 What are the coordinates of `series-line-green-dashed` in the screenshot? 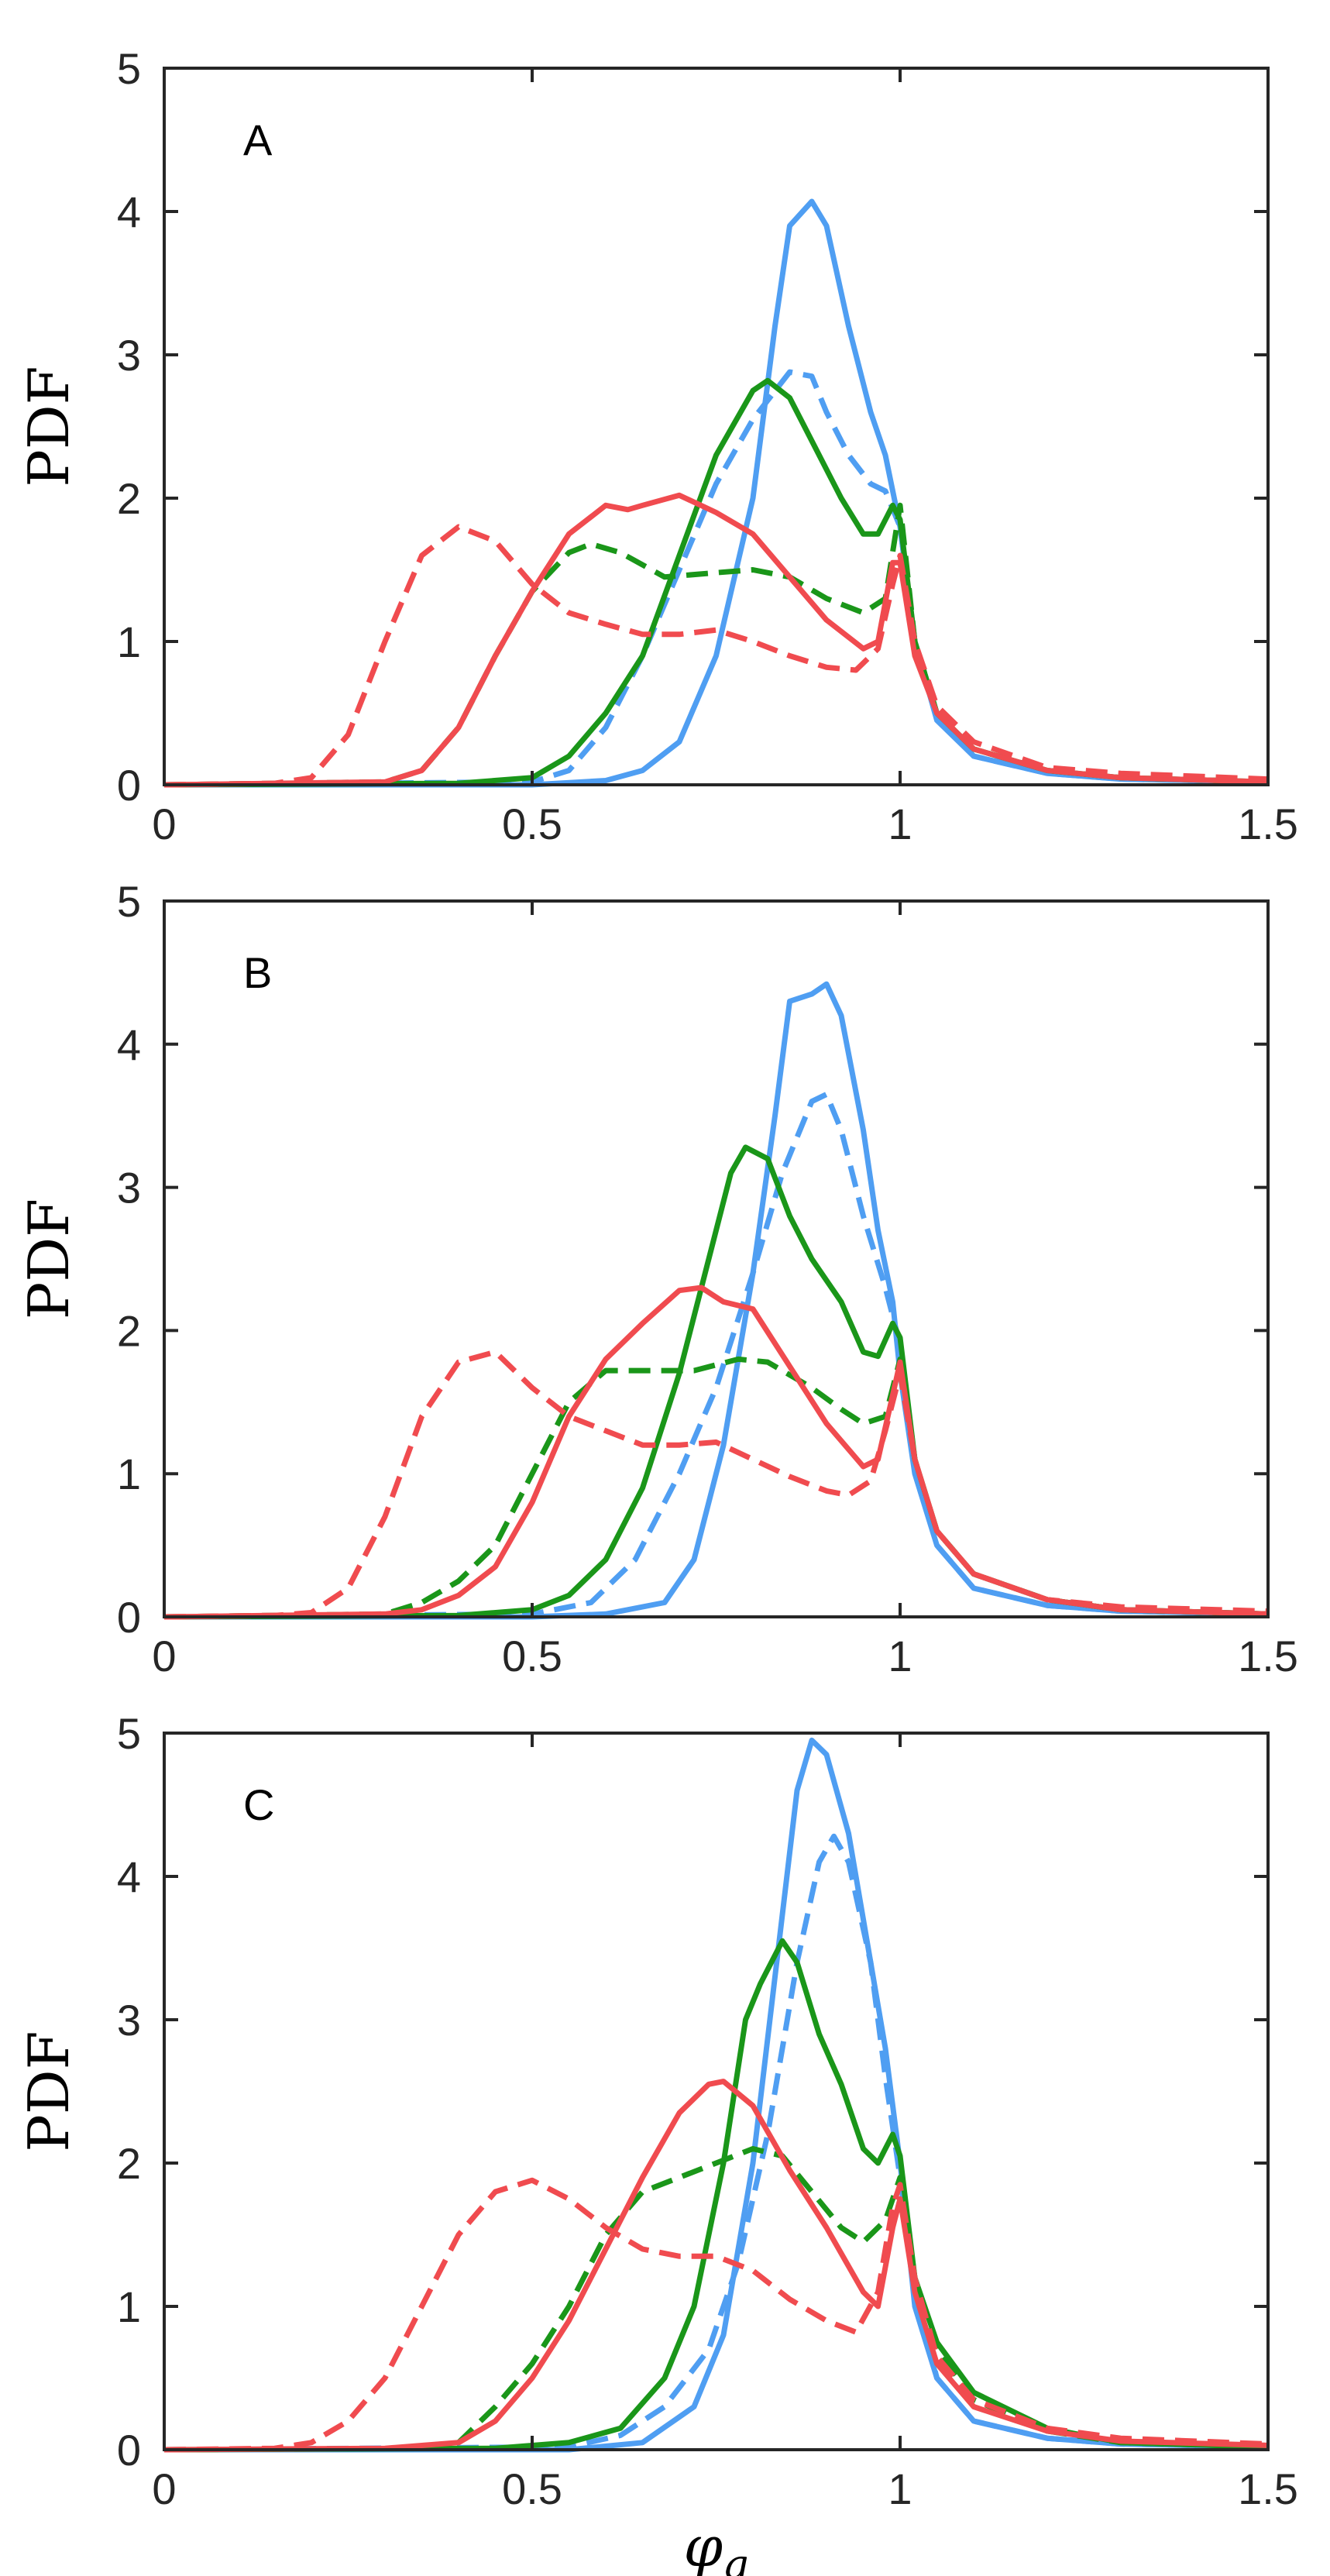 It's located at (716, 1488).